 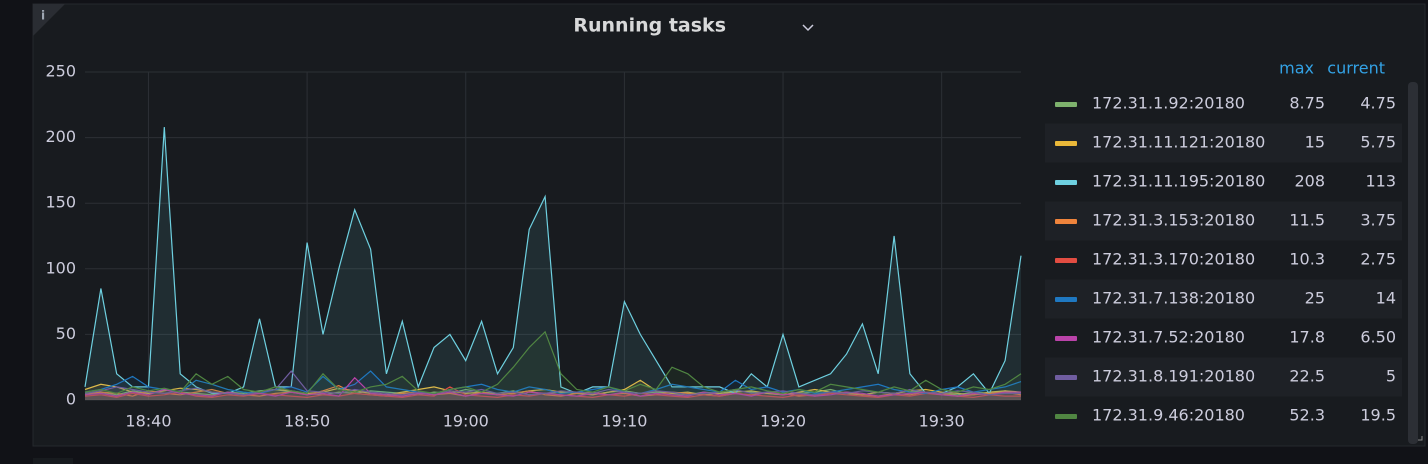 I want to click on x-tick-label: 18:50, so click(x=307, y=421).